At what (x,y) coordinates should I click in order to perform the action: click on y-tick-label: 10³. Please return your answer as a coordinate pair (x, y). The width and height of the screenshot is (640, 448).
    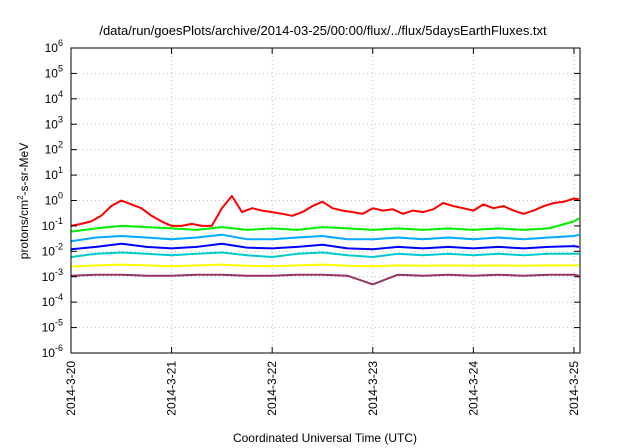
    Looking at the image, I should click on (54, 122).